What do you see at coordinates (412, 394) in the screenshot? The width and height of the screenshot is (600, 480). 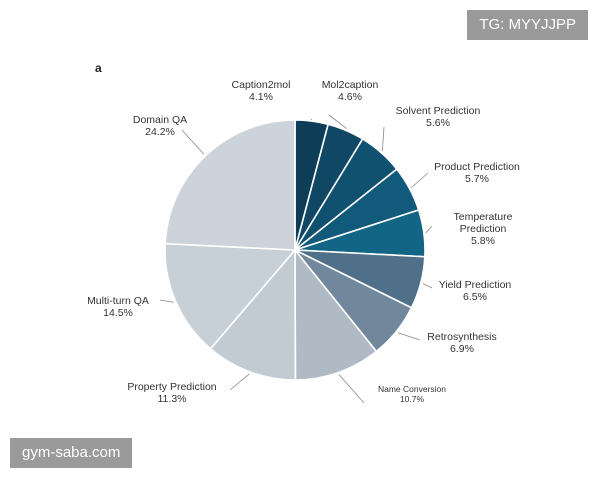 I see `slice-label: Name Conversion 10.7%` at bounding box center [412, 394].